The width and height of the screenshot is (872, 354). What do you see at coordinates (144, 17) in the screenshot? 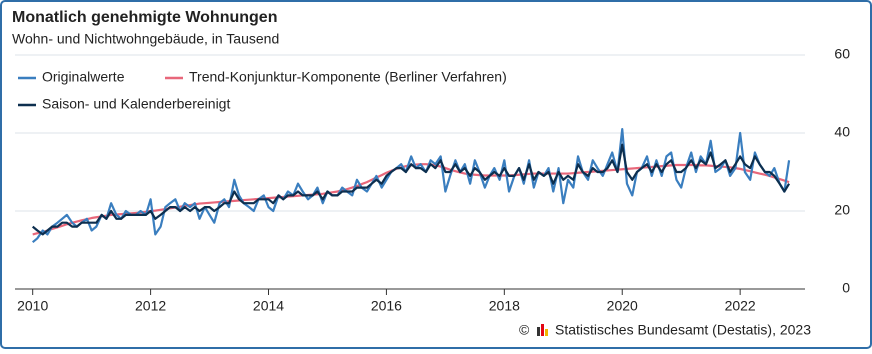
I see `chart-title: Monatlich genehmigte Wohnungen` at bounding box center [144, 17].